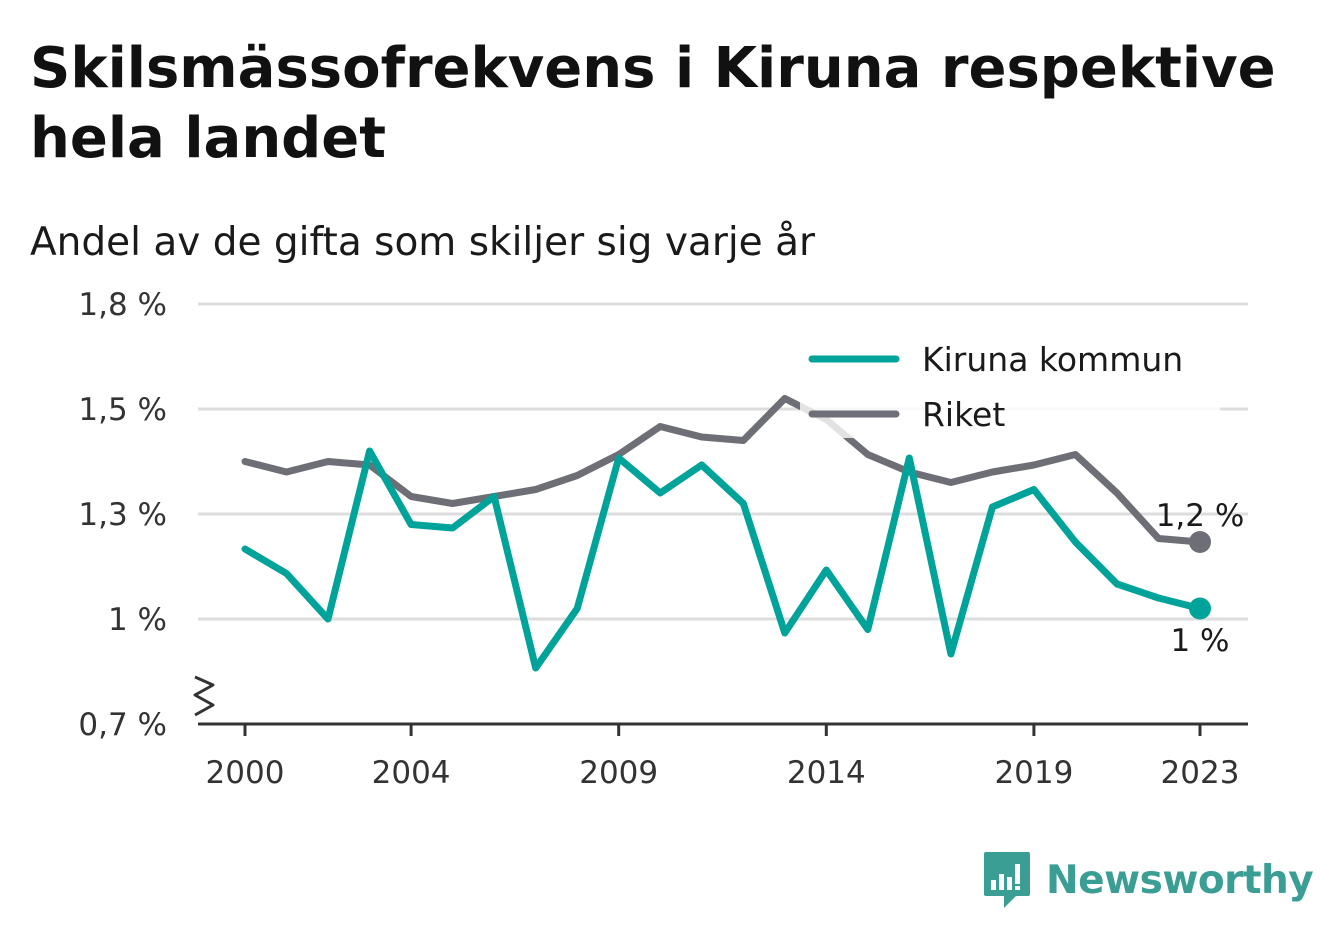  I want to click on x-tick-label: 2023, so click(1200, 773).